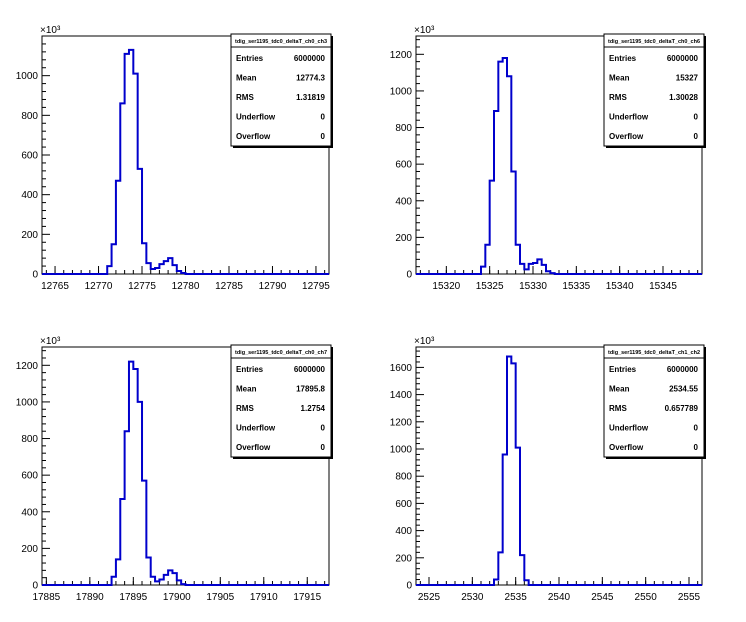 This screenshot has width=746, height=622. I want to click on x-tick-label: 15330, so click(533, 286).